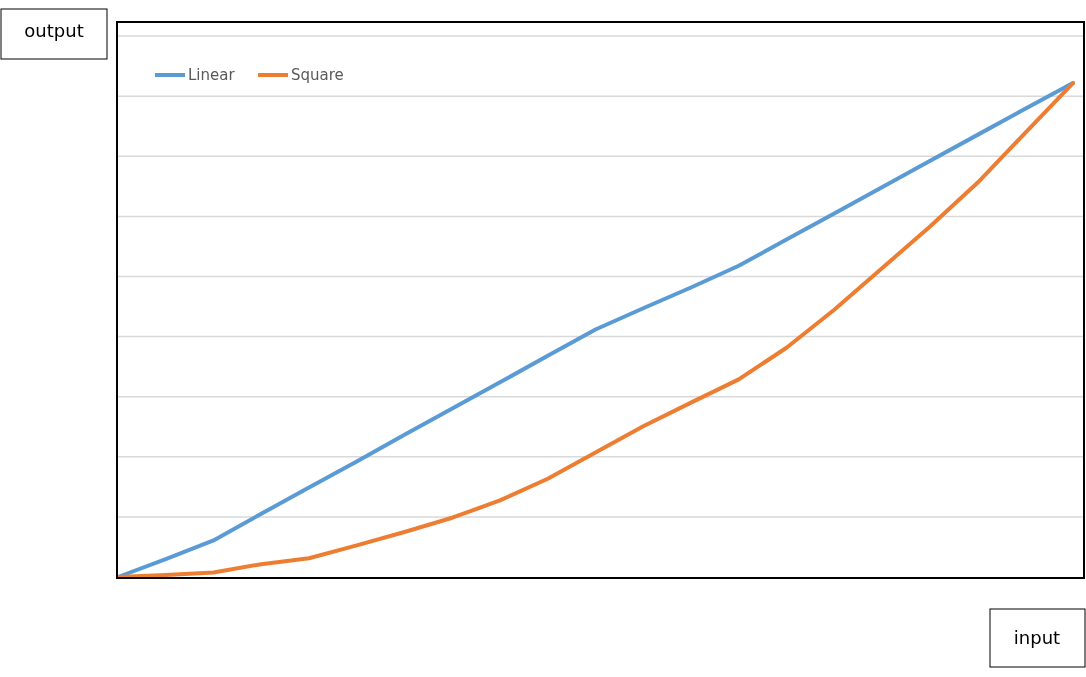 The height and width of the screenshot is (677, 1086). Describe the element at coordinates (1037, 637) in the screenshot. I see `x-axis-title: input` at that location.